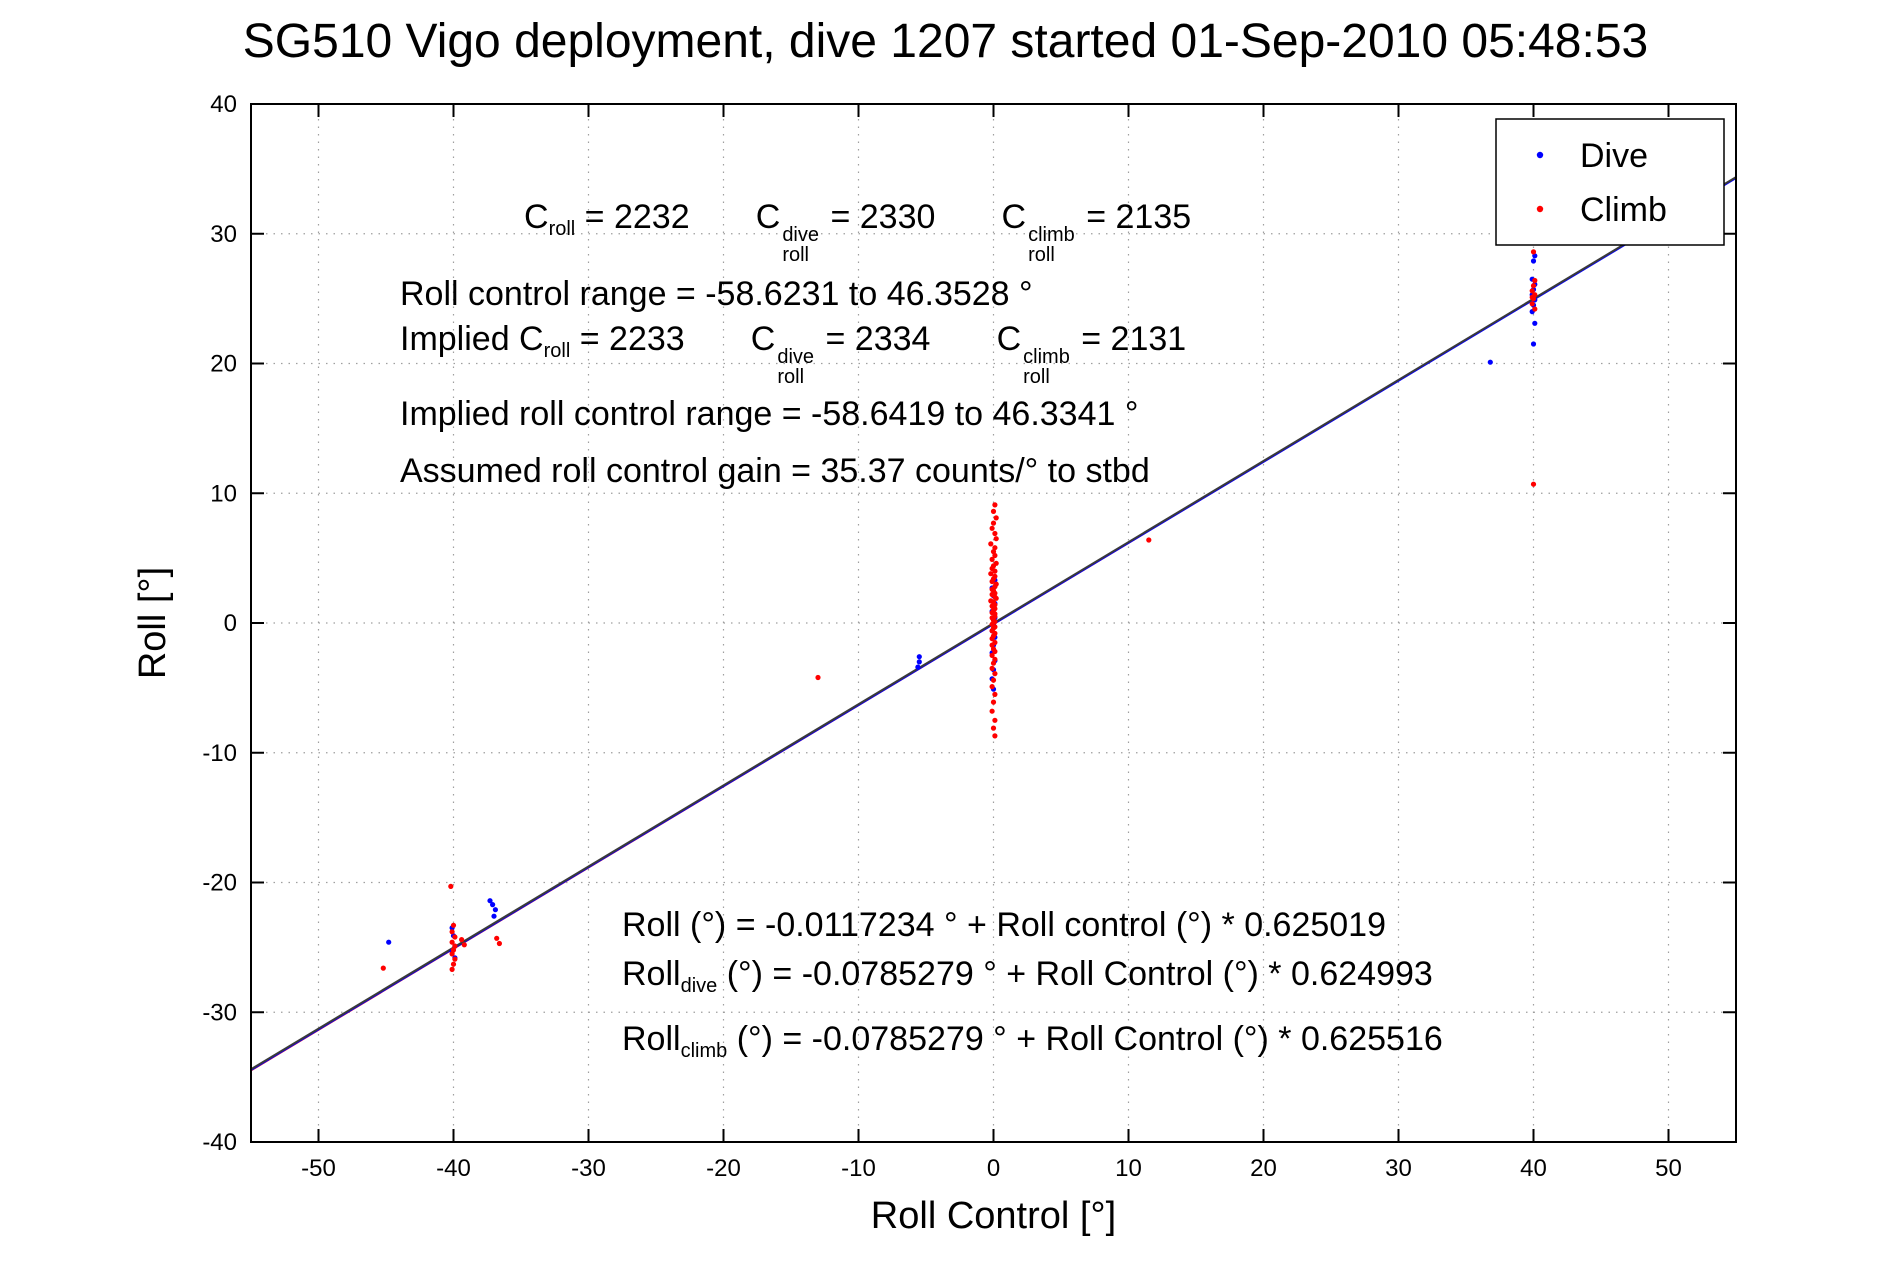 This screenshot has height=1262, width=1891. I want to click on svg-text: -50, so click(318, 1168).